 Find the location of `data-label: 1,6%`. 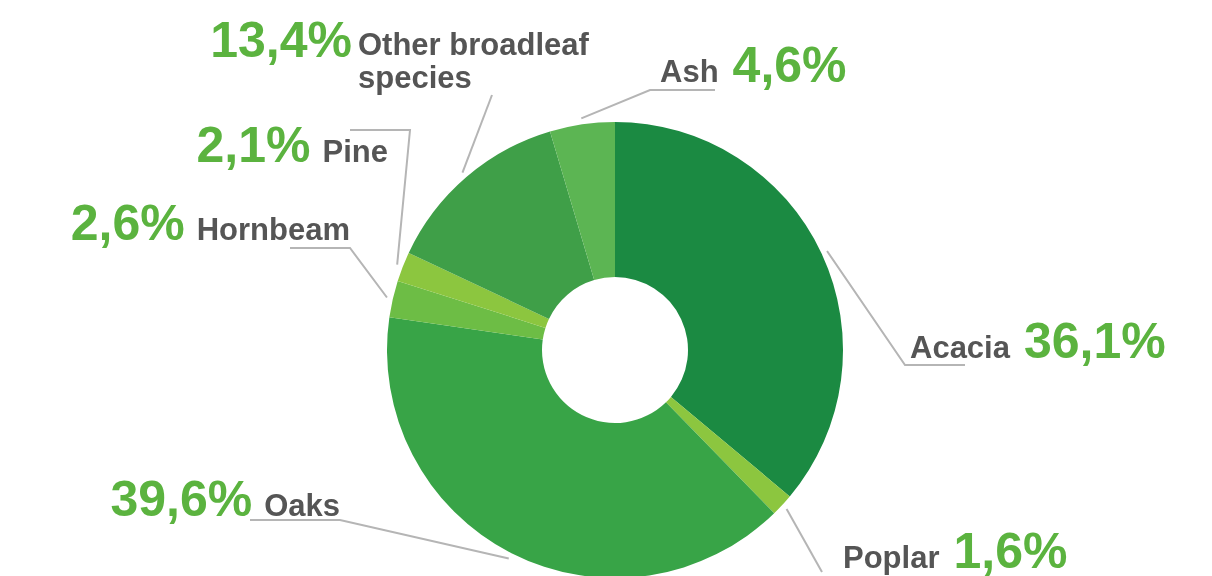

data-label: 1,6% is located at coordinates (1010, 549).